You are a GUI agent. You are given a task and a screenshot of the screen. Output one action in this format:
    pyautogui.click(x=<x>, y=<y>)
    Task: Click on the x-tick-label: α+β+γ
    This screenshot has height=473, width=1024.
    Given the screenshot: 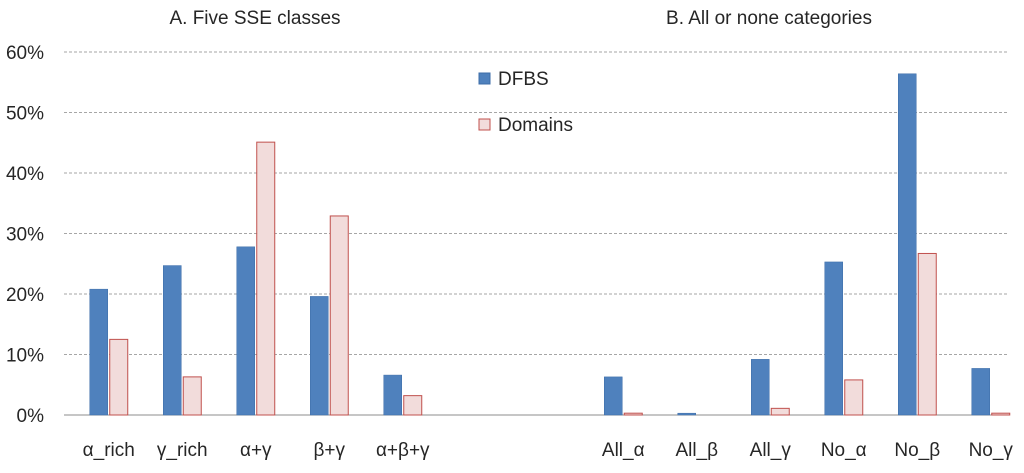 What is the action you would take?
    pyautogui.click(x=403, y=450)
    